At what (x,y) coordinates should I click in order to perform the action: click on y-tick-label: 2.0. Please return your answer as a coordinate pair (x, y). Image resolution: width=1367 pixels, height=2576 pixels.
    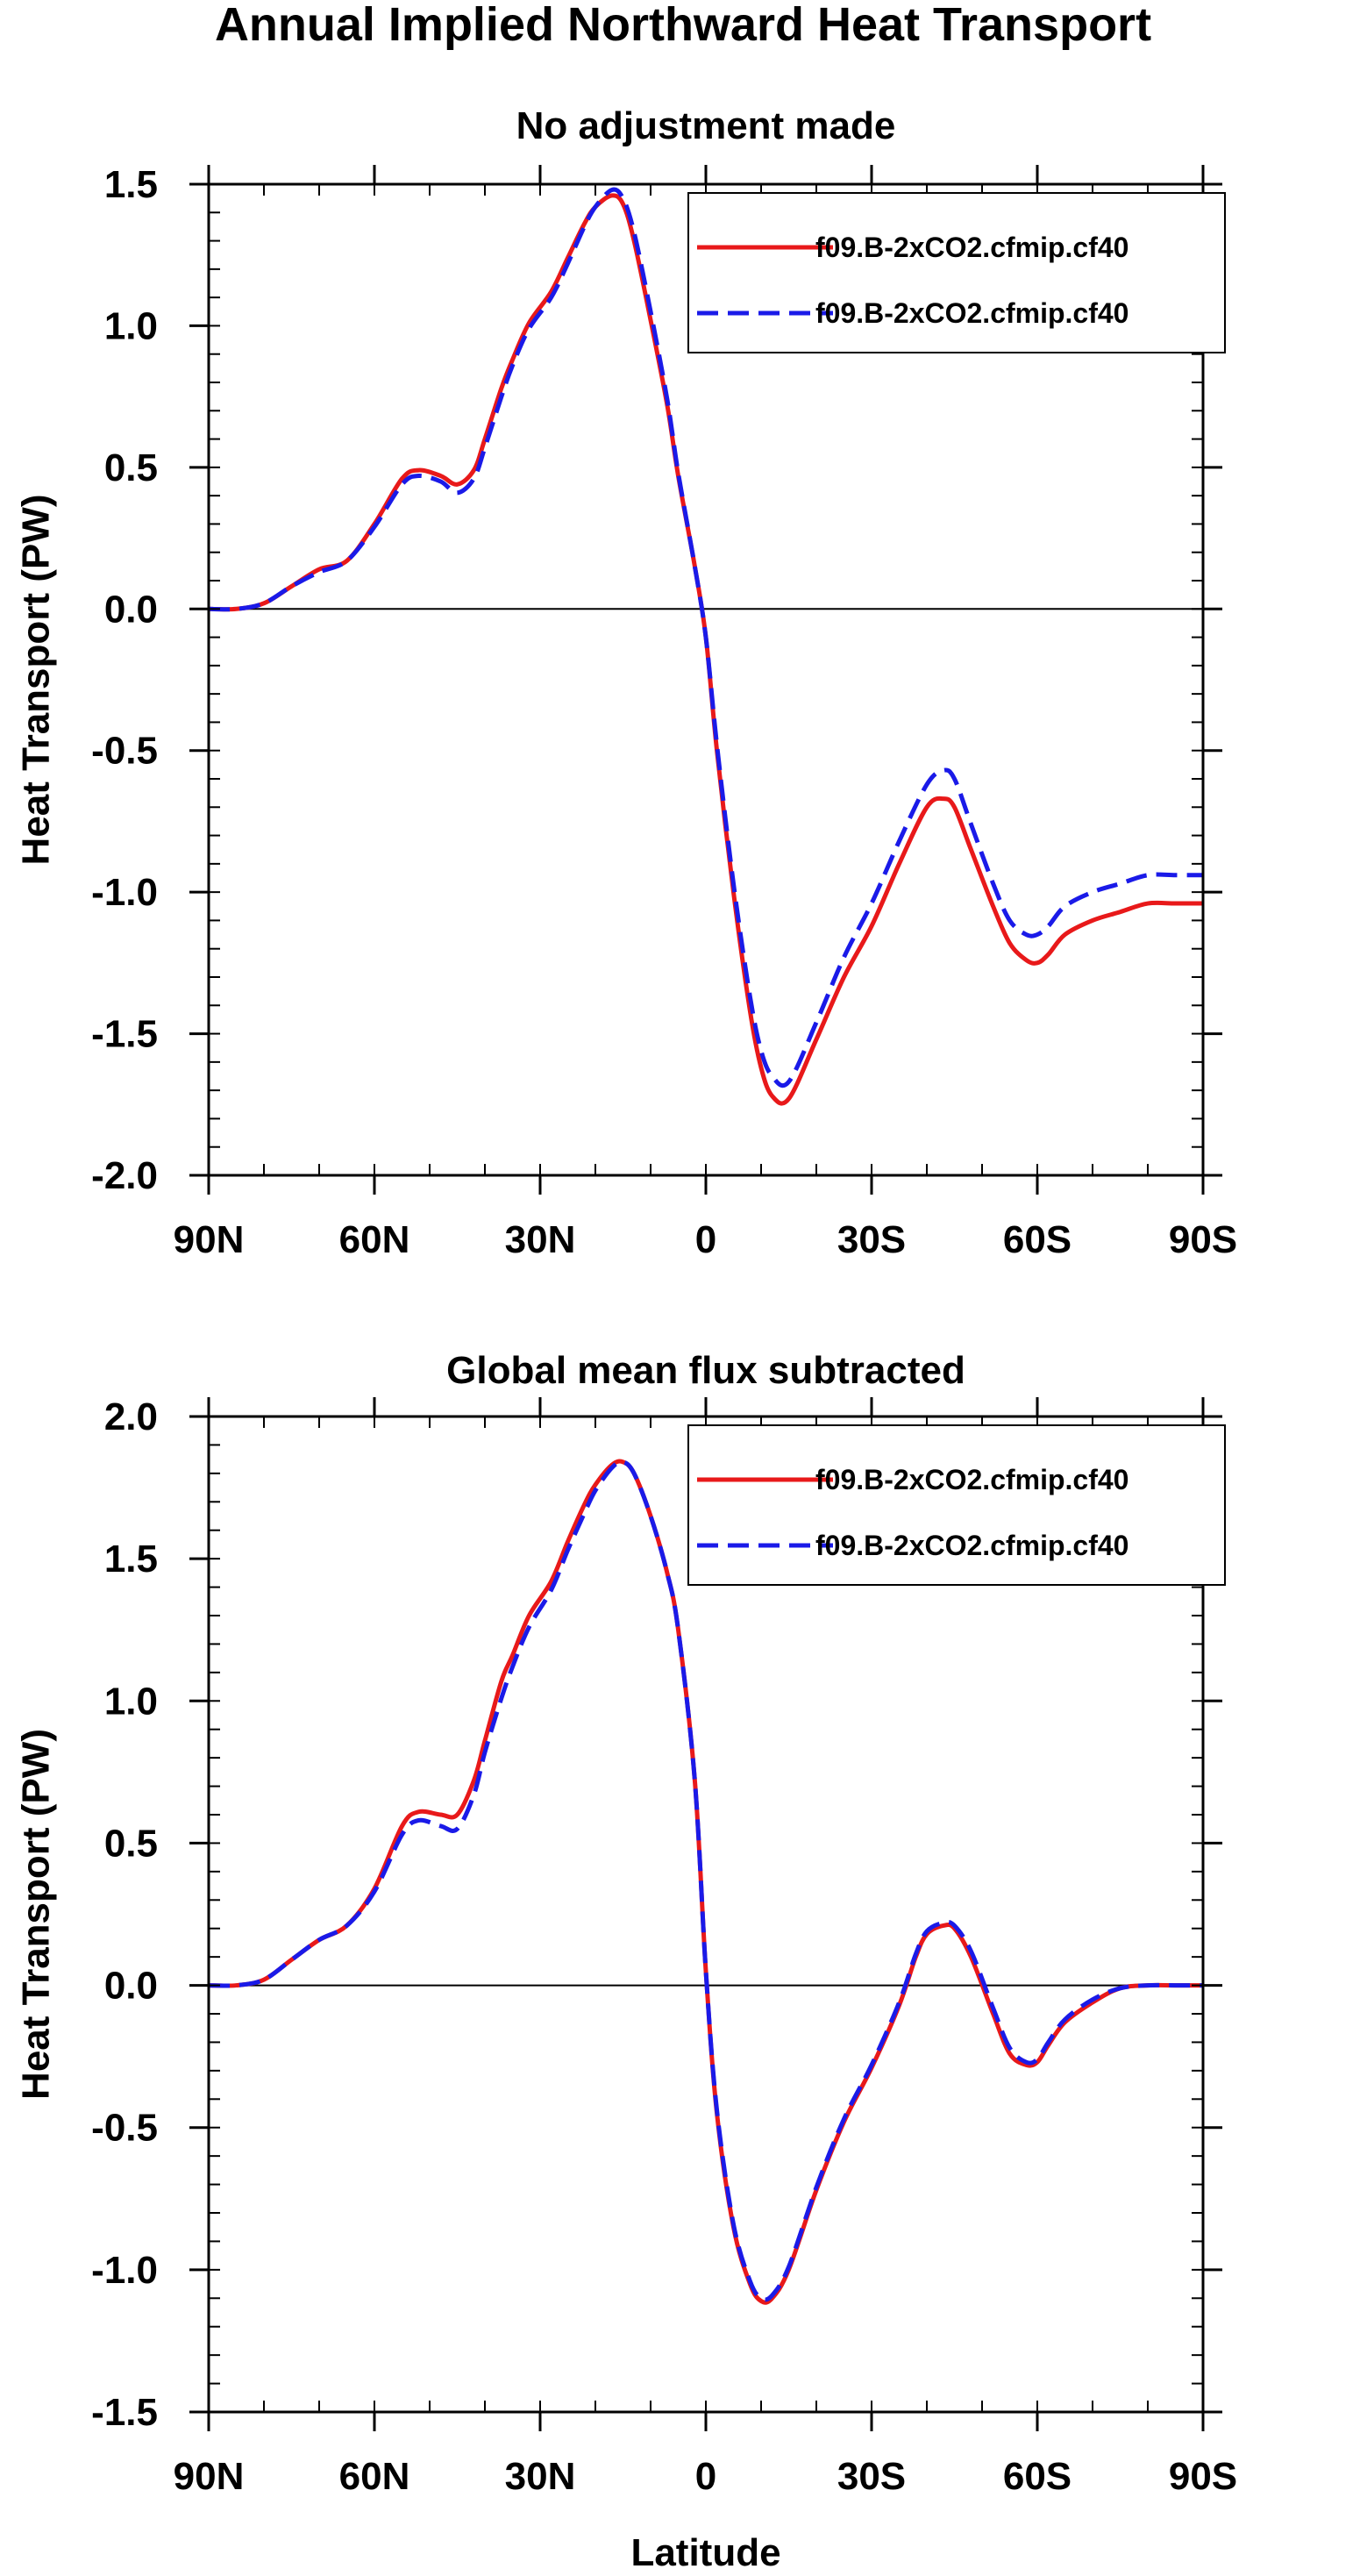
    Looking at the image, I should click on (131, 1417).